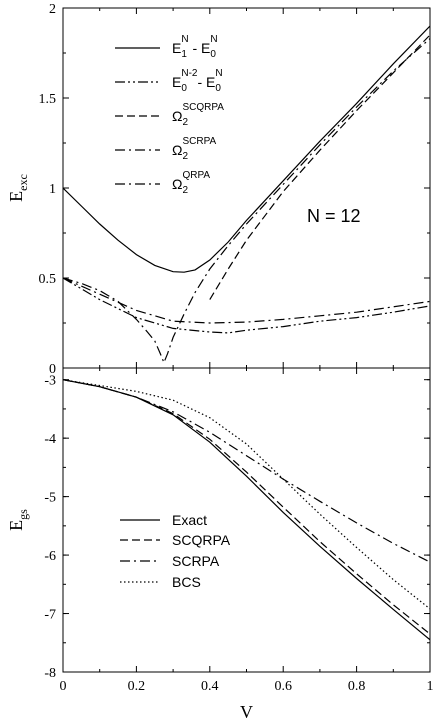 The height and width of the screenshot is (728, 436). I want to click on y-tick-label: 0.5, so click(48, 279).